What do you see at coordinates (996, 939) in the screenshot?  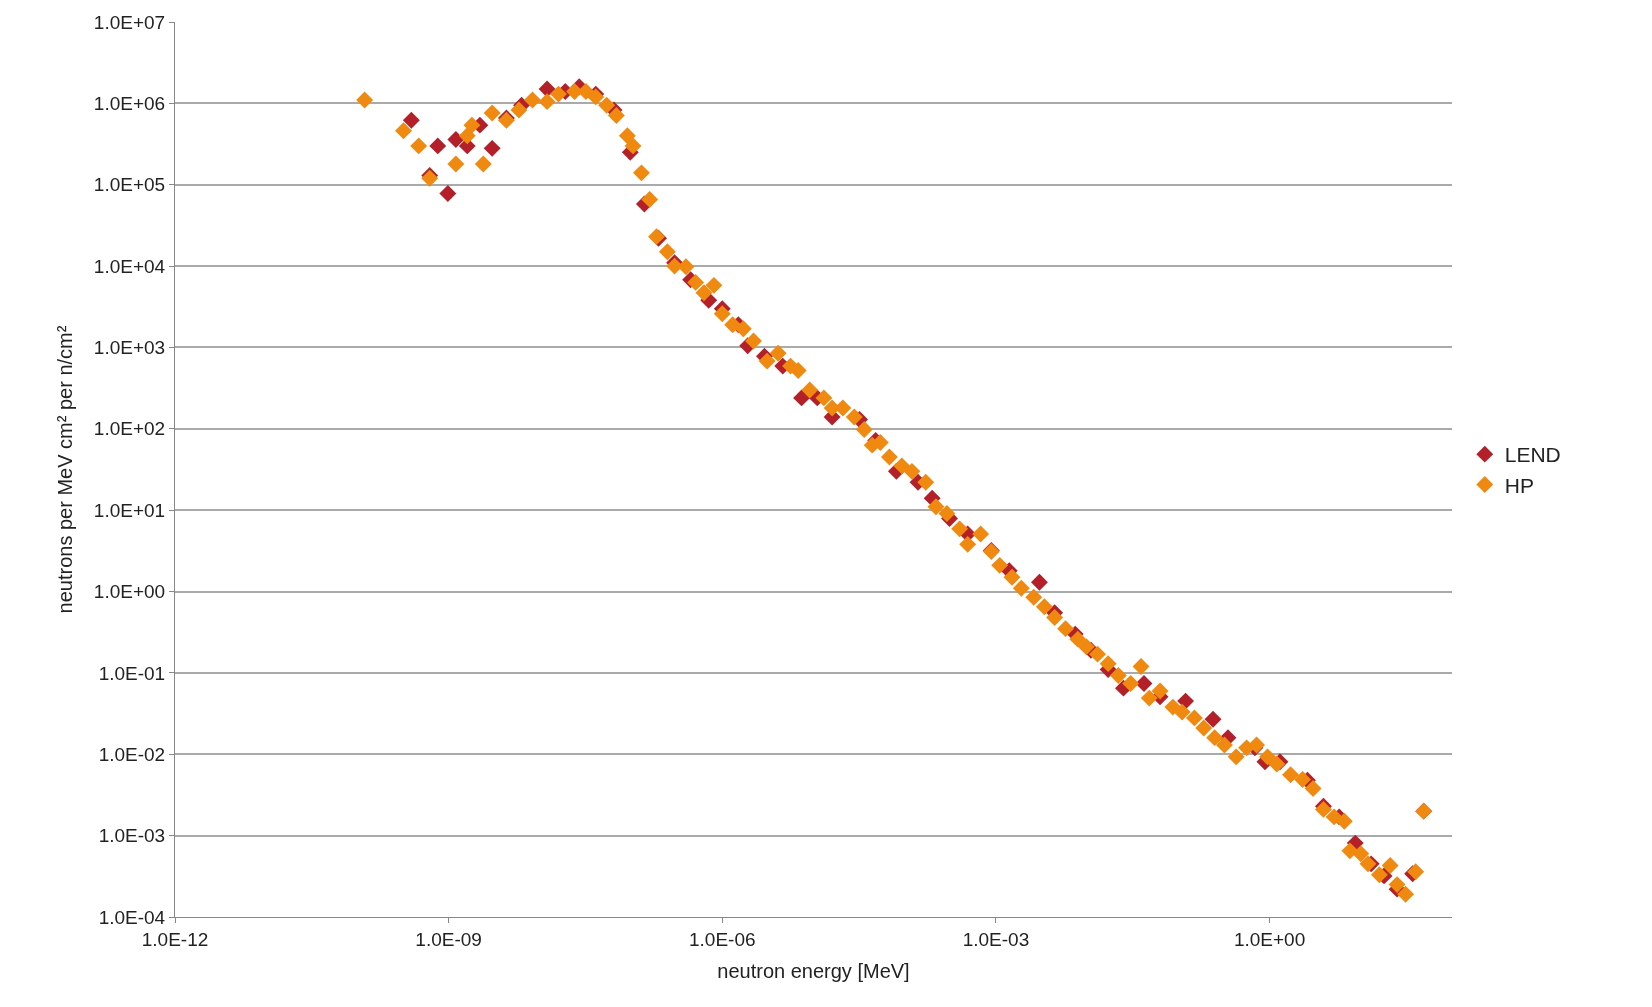 I see `x-tick-label: 1.0E-03` at bounding box center [996, 939].